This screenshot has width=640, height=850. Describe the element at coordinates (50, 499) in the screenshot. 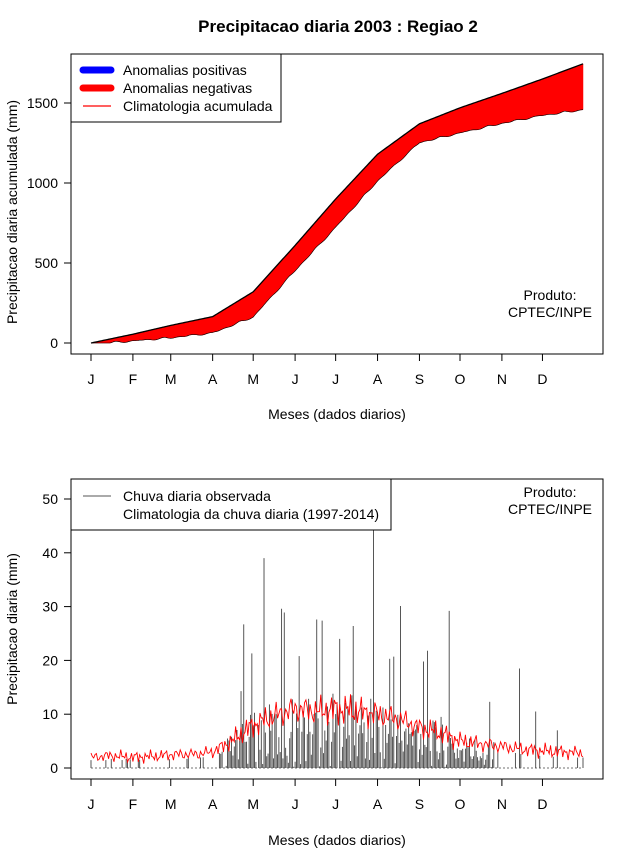

I see `y-tick-label: 50` at that location.